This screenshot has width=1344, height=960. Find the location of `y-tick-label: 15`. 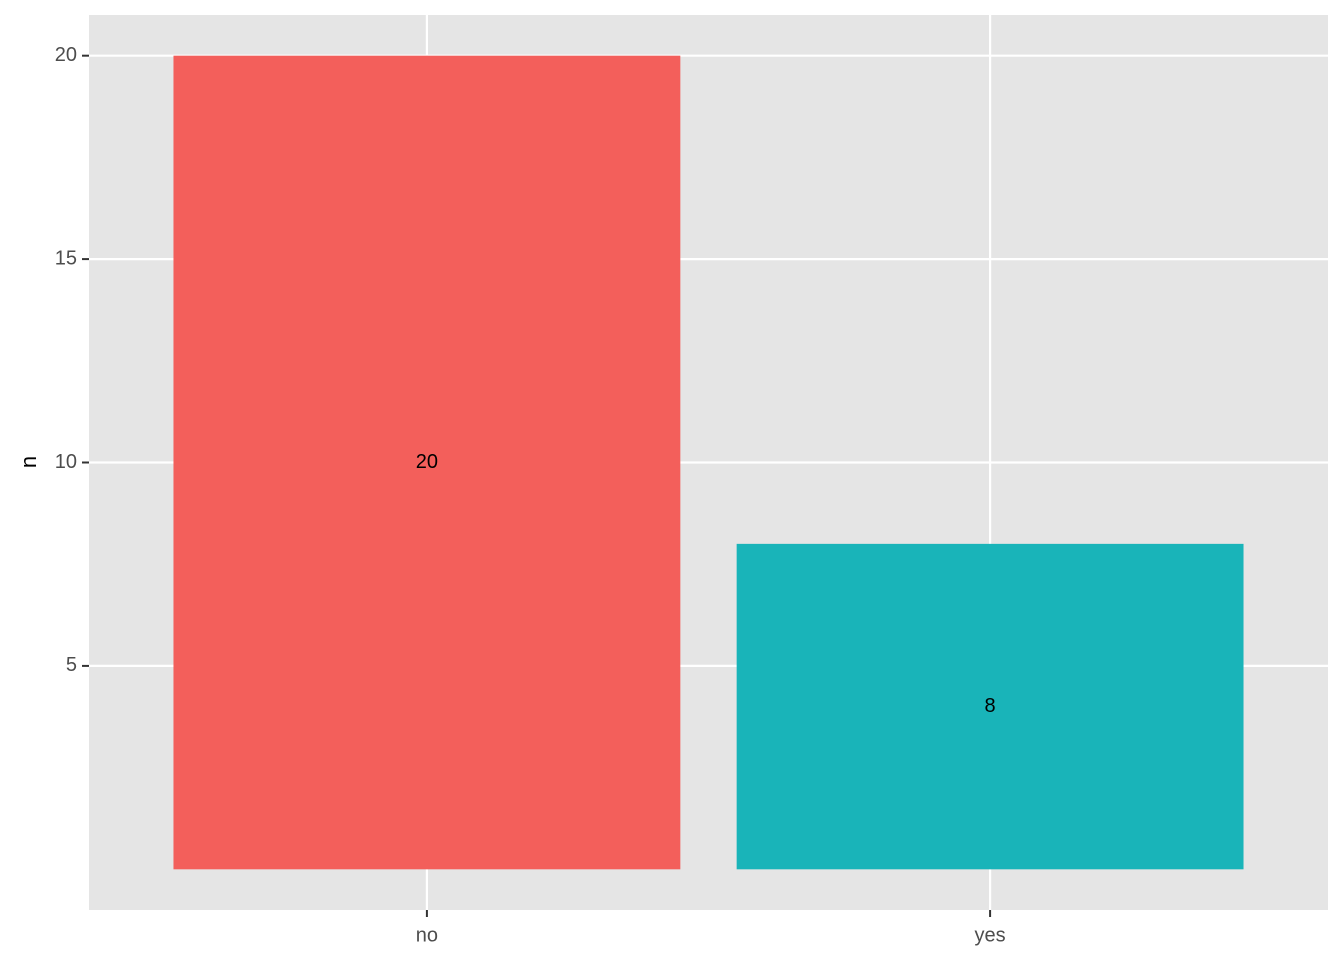

y-tick-label: 15 is located at coordinates (66, 258).